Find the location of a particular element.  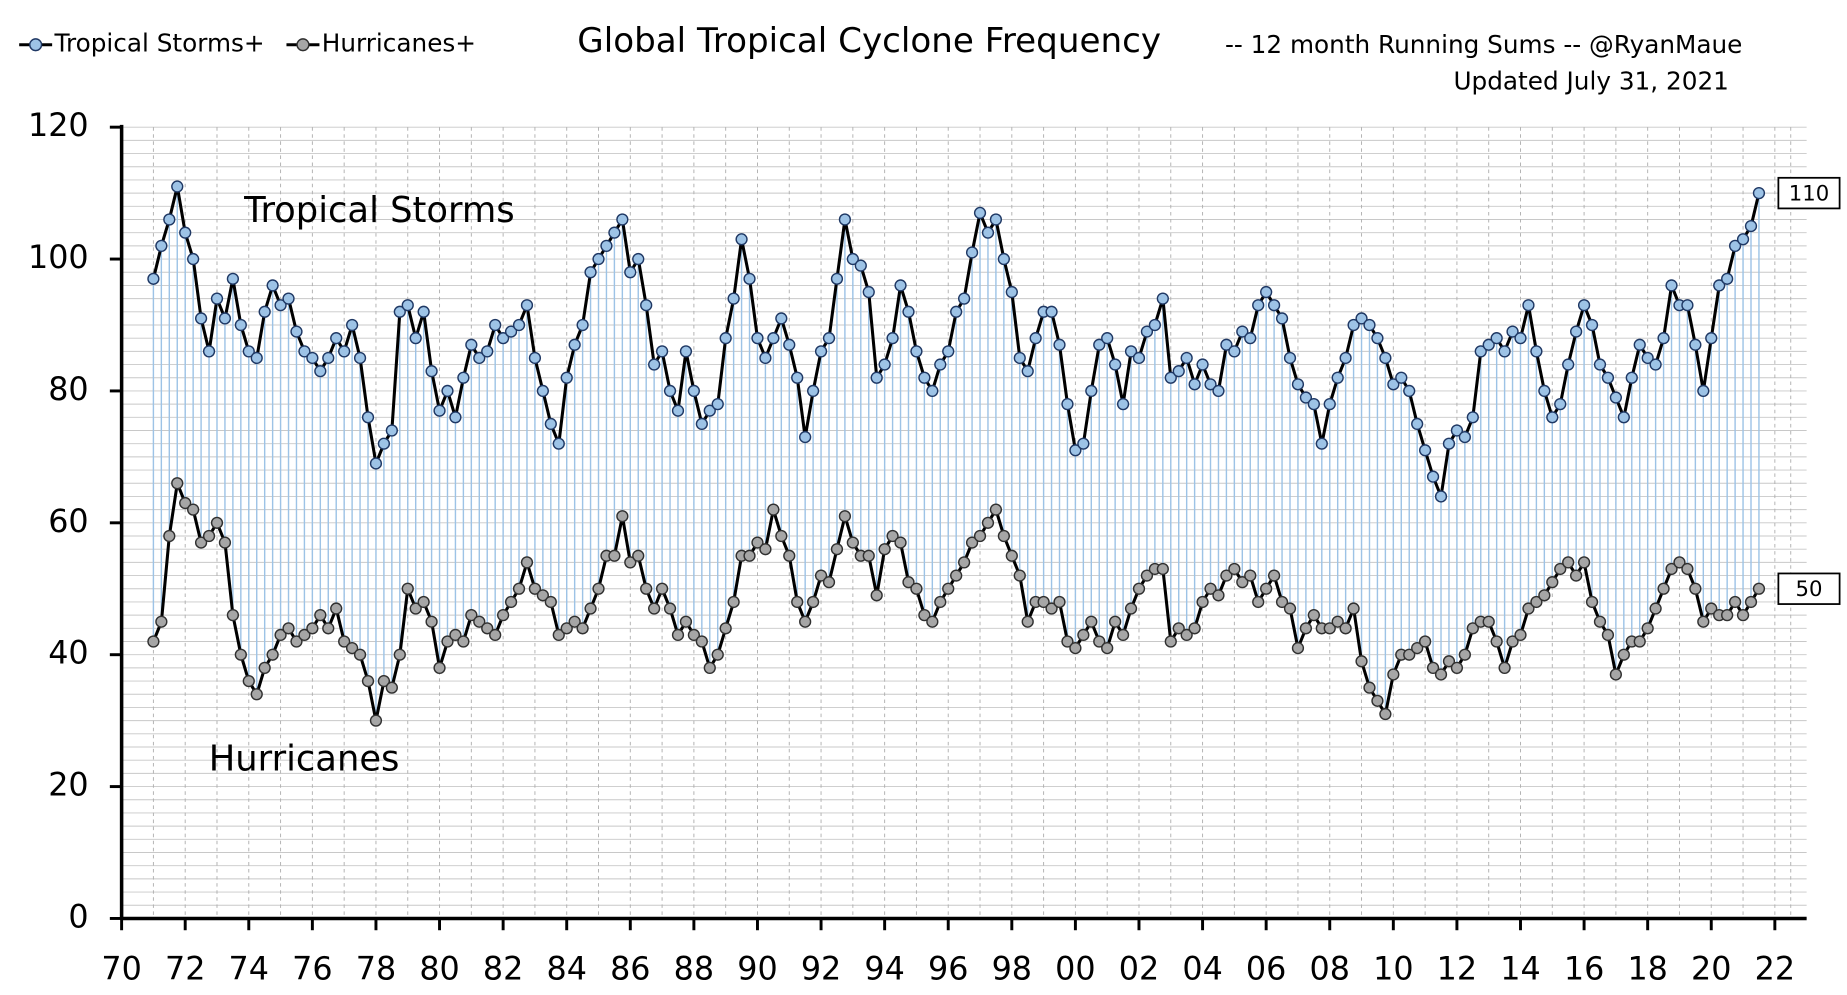

x-tick-label: 22 is located at coordinates (1775, 968).